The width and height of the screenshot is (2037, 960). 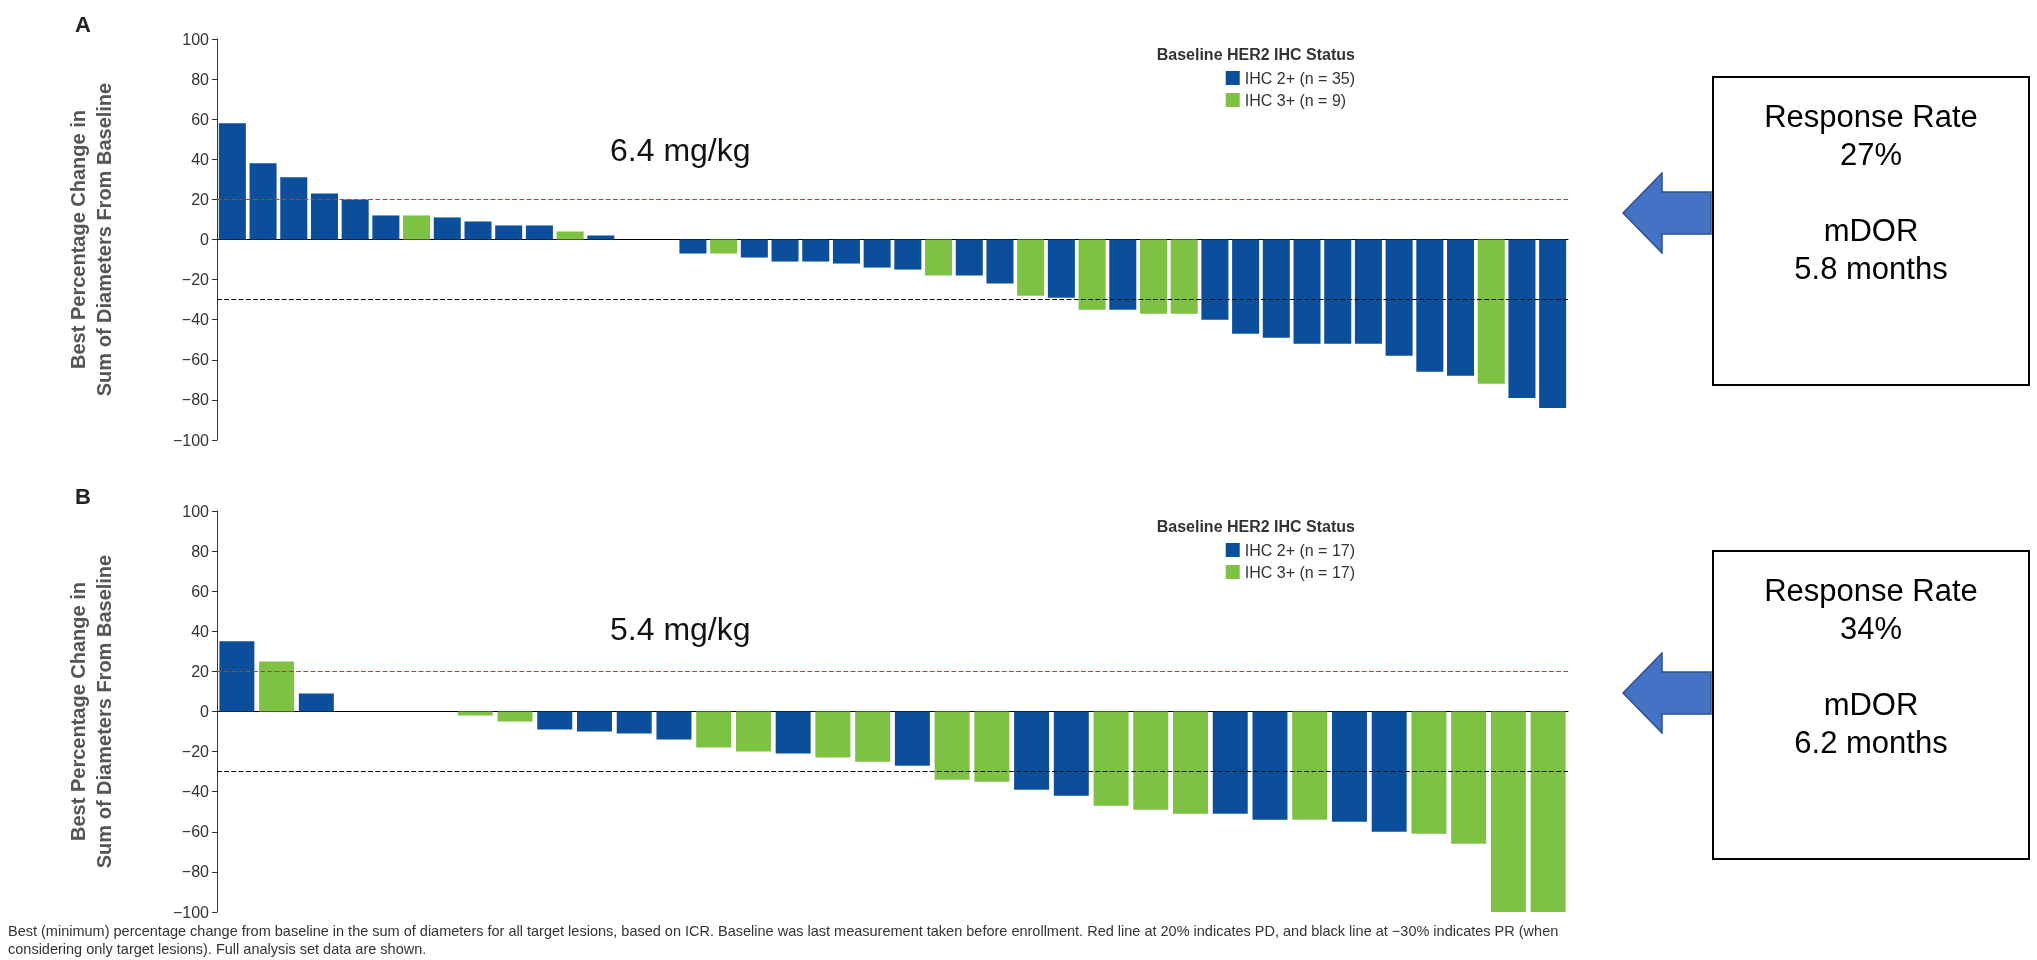 I want to click on text: Response Rate 27% mDOR 5.8 months, so click(x=1871, y=192).